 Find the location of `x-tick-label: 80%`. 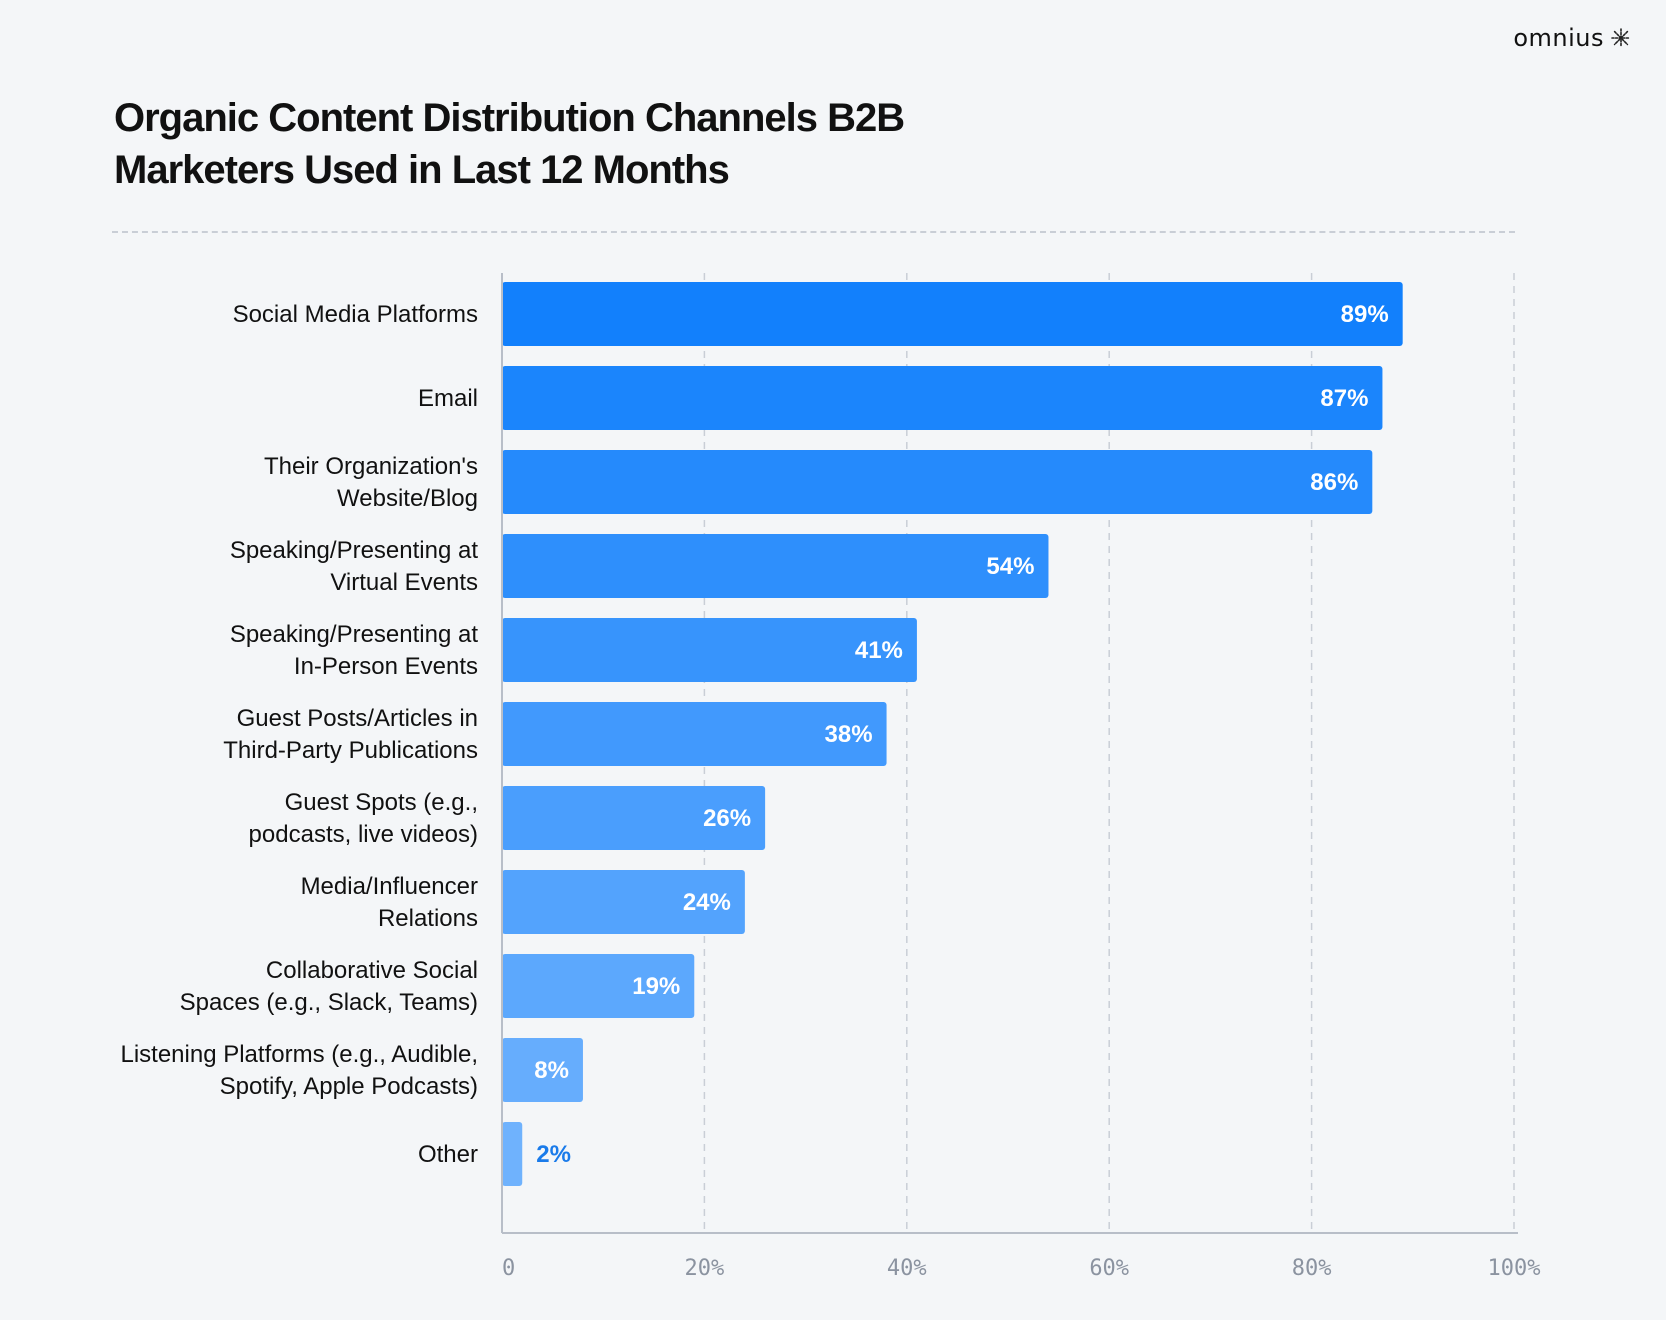

x-tick-label: 80% is located at coordinates (1312, 1268).